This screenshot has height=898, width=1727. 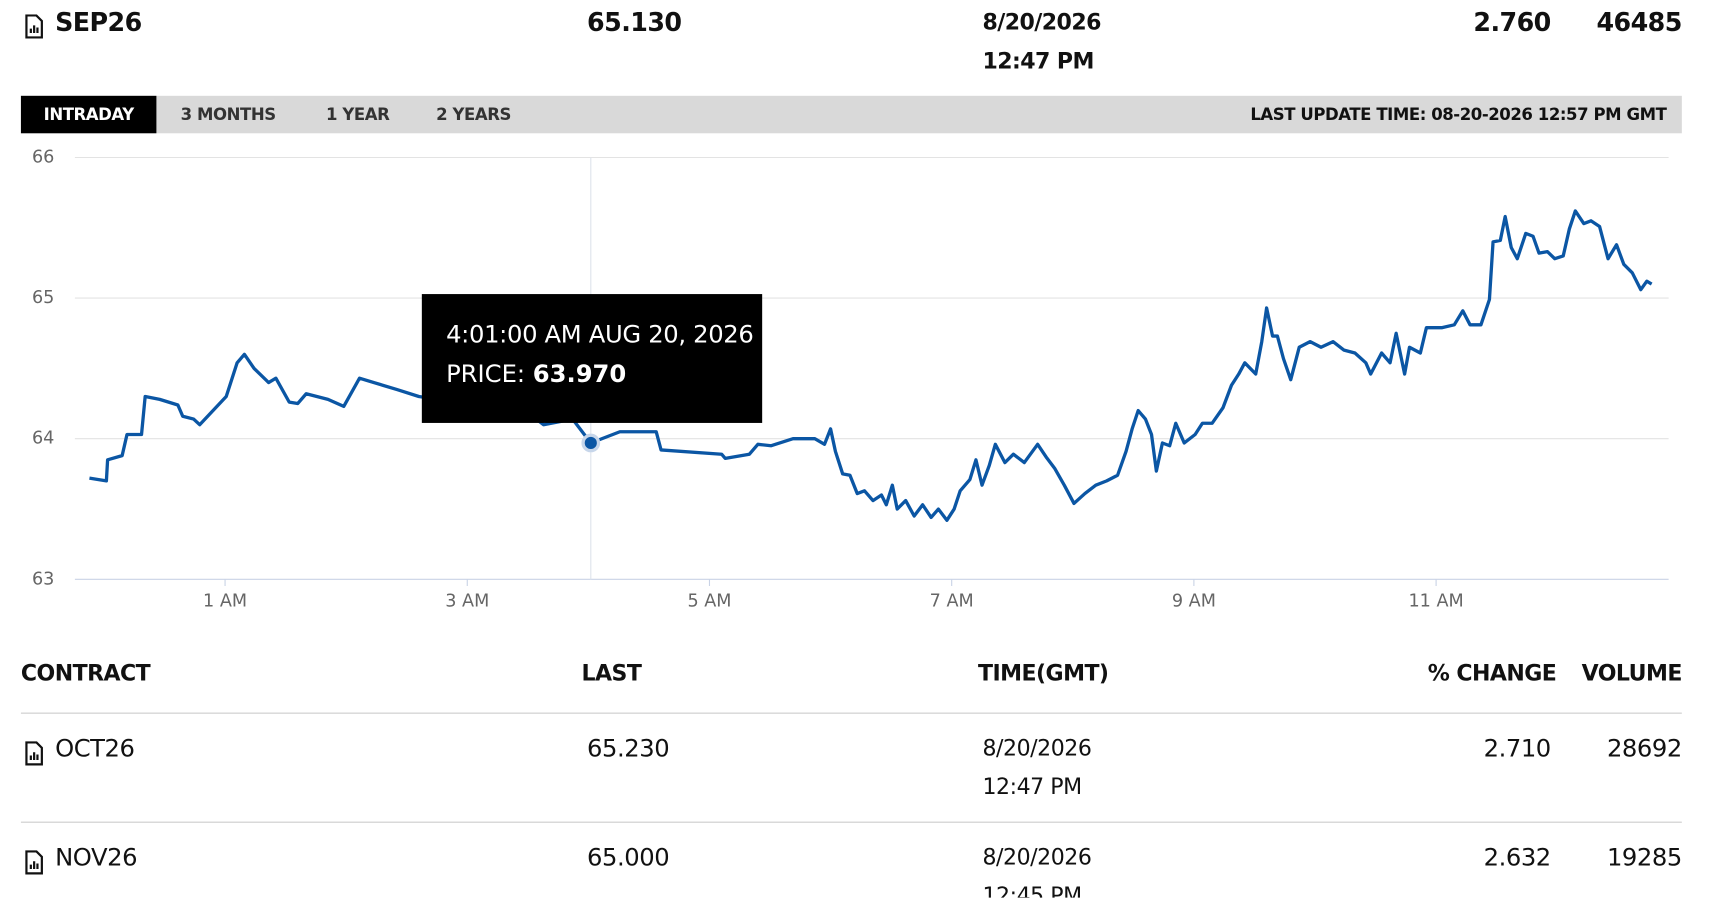 I want to click on tooltip: 4:01:00 AM AUG 20, 2026 PRICE: 63.970, so click(x=592, y=358).